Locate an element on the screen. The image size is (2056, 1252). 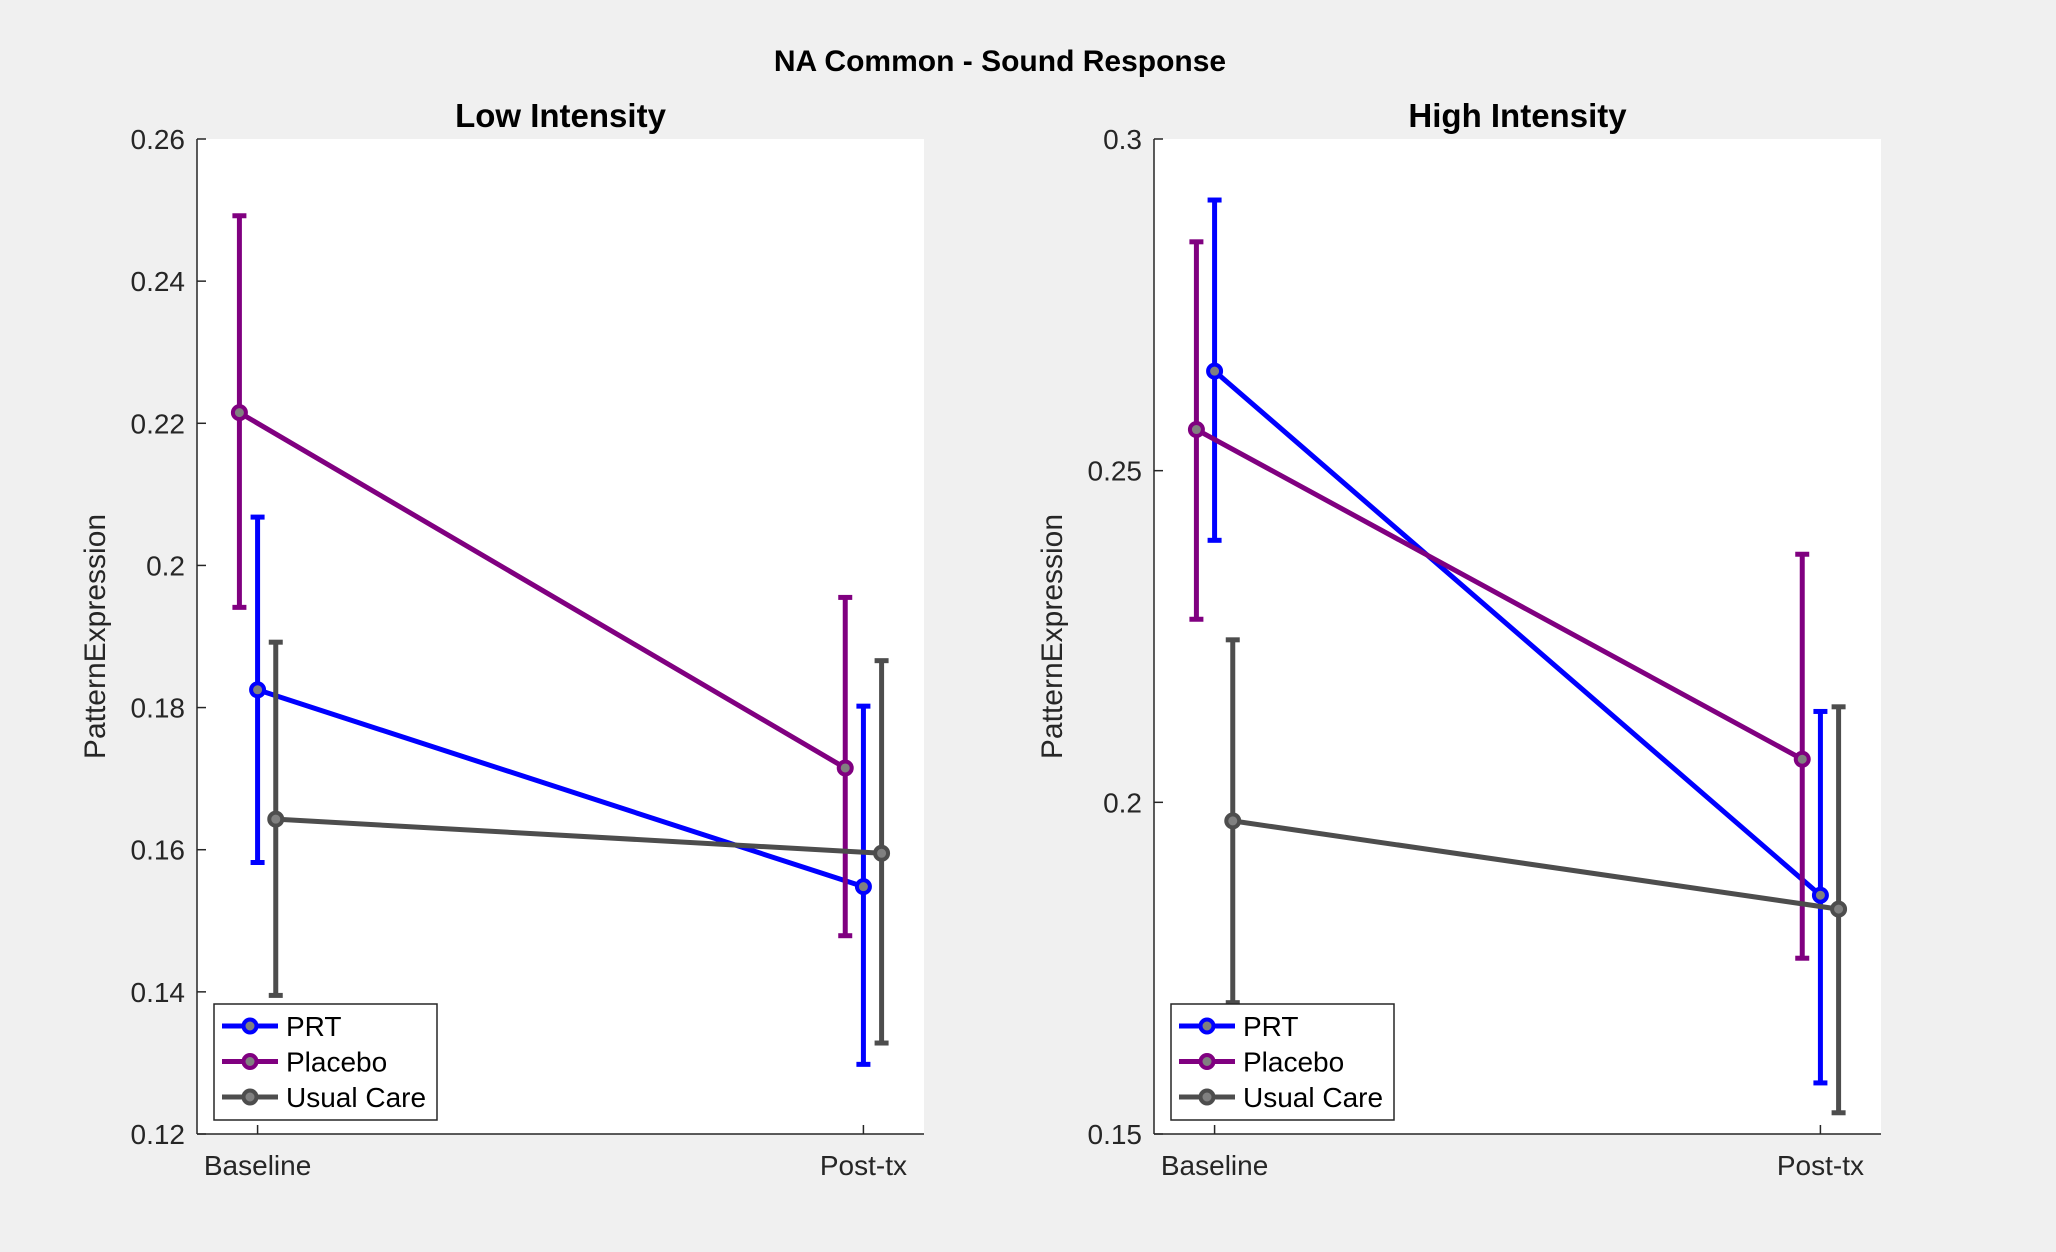
y-tick-label: 0.24 is located at coordinates (158, 281).